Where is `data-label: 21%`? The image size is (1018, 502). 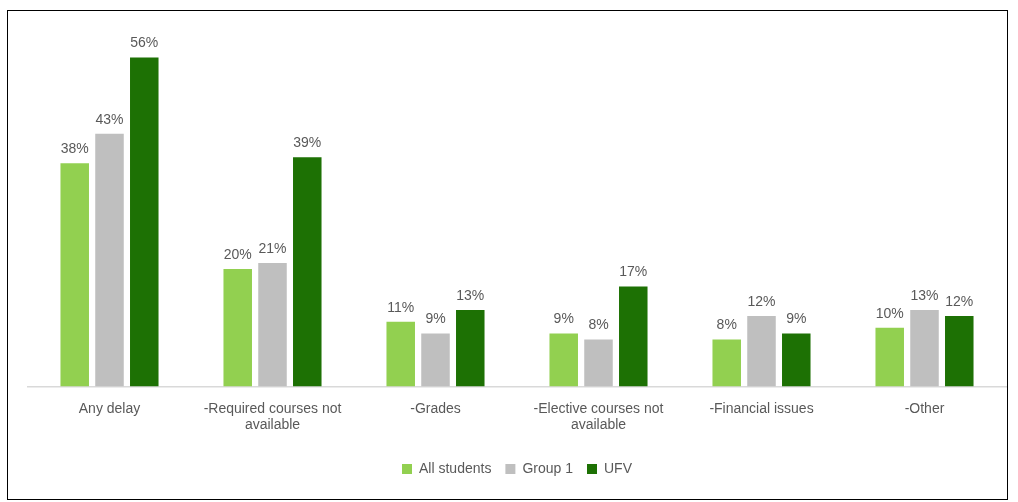 data-label: 21% is located at coordinates (272, 247).